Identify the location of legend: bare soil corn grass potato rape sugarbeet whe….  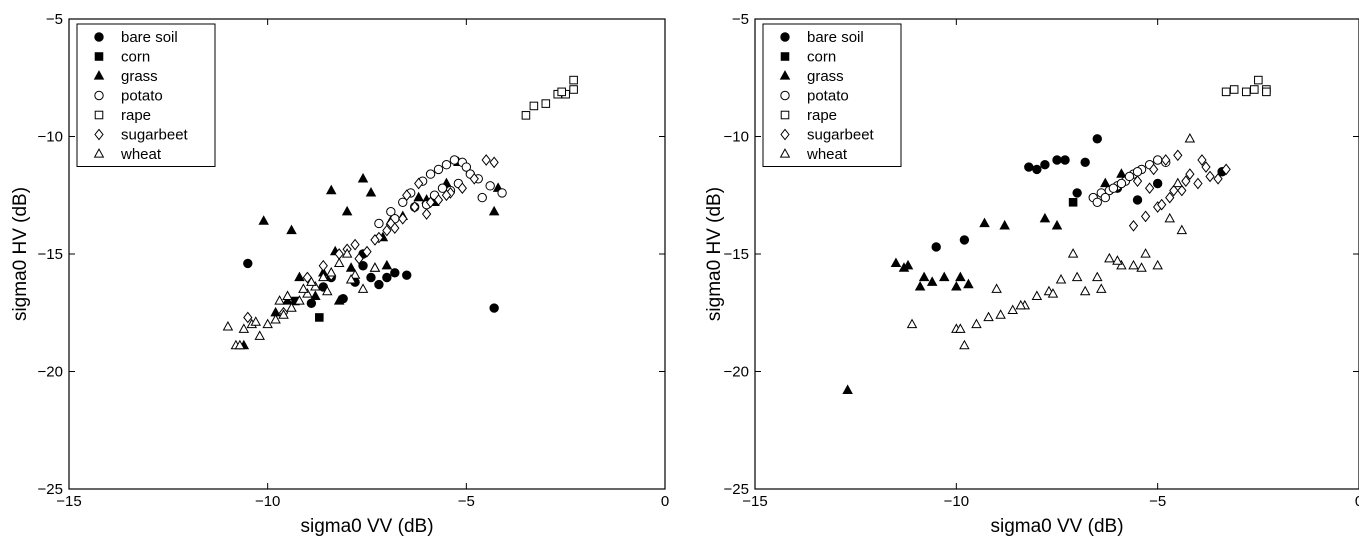
(832, 95).